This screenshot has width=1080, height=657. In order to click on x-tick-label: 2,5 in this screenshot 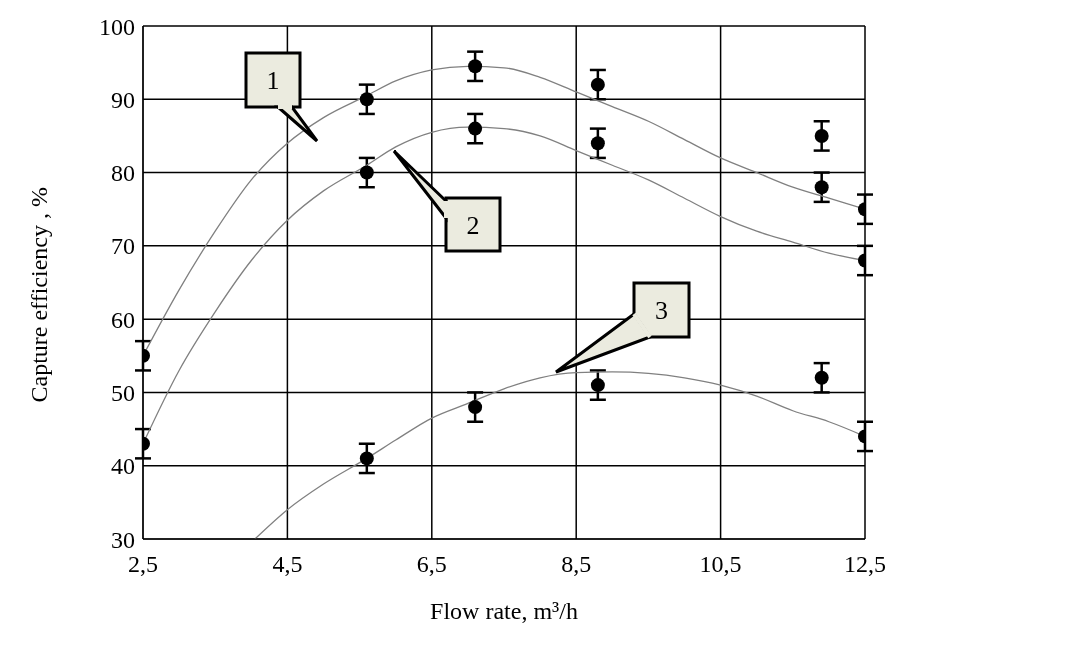, I will do `click(143, 564)`.